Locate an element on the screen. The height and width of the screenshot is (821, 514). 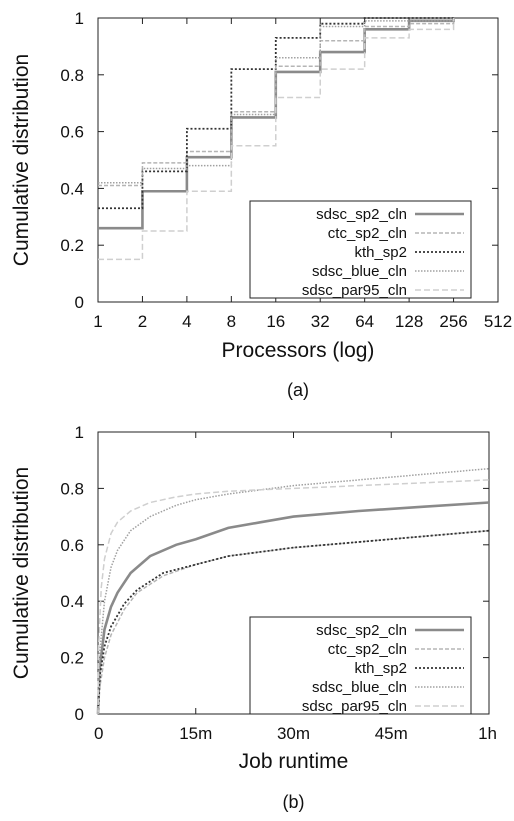
x-tick-label: 15m is located at coordinates (195, 733).